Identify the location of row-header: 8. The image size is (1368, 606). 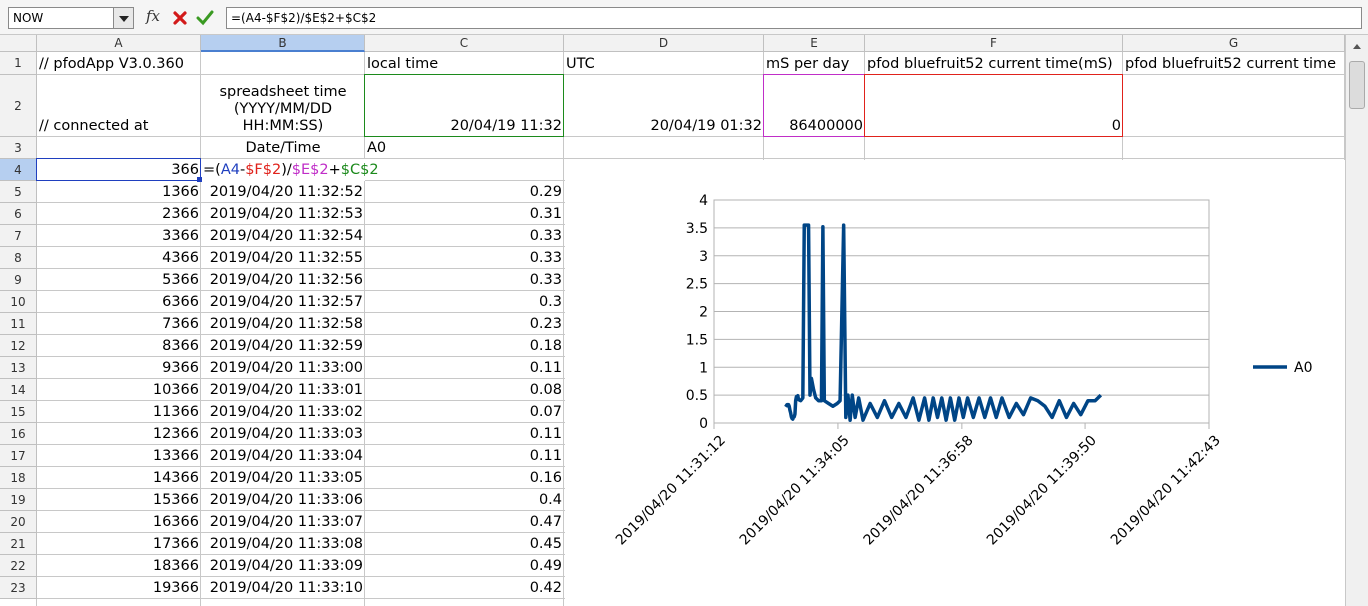
(18, 258).